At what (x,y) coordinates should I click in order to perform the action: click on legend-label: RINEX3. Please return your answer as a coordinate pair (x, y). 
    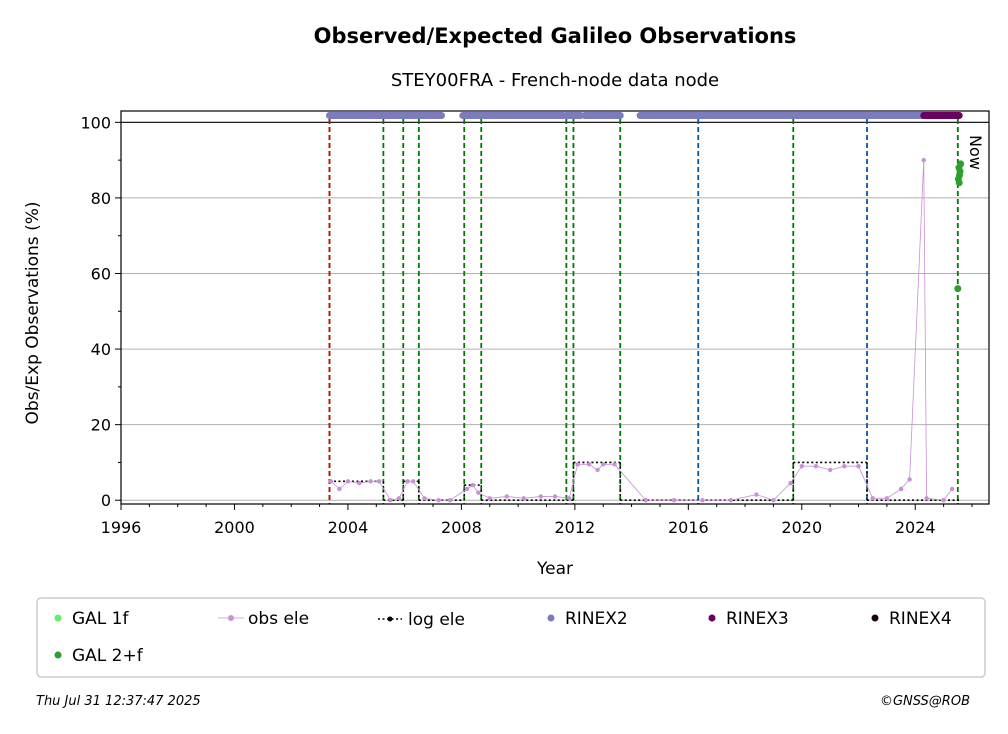
    Looking at the image, I should click on (757, 619).